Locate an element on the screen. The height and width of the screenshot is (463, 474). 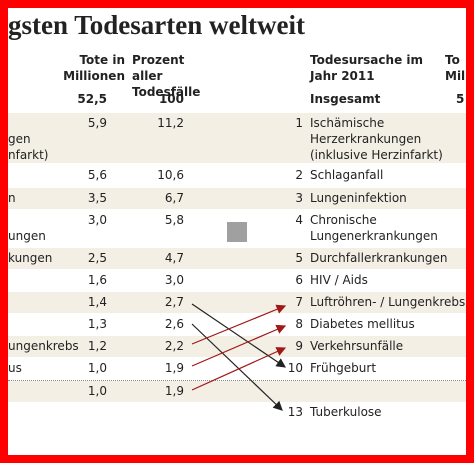
cause: Durchfallerkrankungen is located at coordinates (379, 258).